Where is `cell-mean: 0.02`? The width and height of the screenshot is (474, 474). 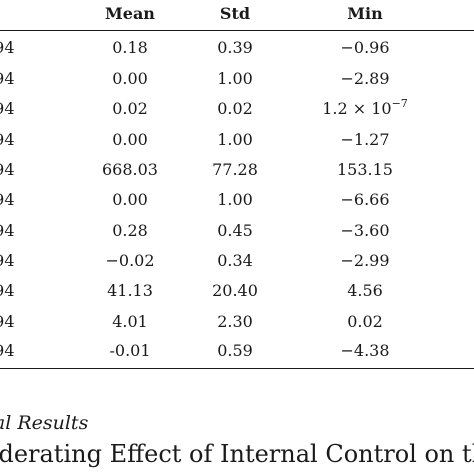
cell-mean: 0.02 is located at coordinates (130, 108).